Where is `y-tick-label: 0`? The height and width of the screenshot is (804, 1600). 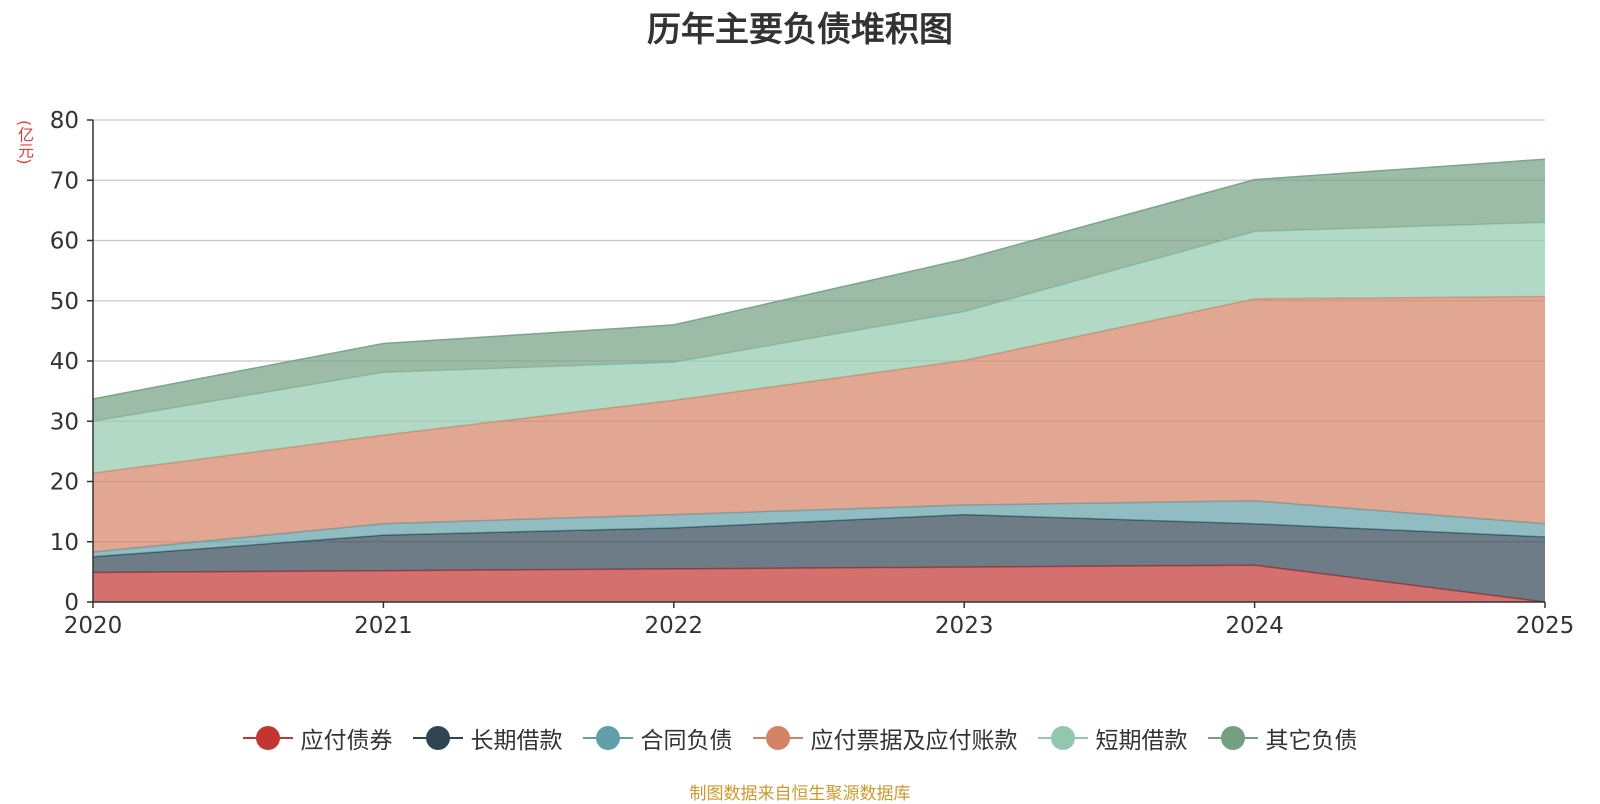
y-tick-label: 0 is located at coordinates (71, 603).